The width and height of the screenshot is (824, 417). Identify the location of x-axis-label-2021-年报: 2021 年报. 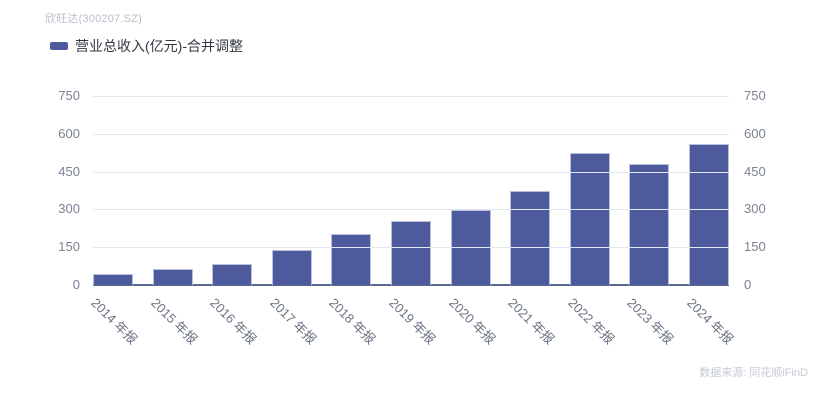
(531, 321).